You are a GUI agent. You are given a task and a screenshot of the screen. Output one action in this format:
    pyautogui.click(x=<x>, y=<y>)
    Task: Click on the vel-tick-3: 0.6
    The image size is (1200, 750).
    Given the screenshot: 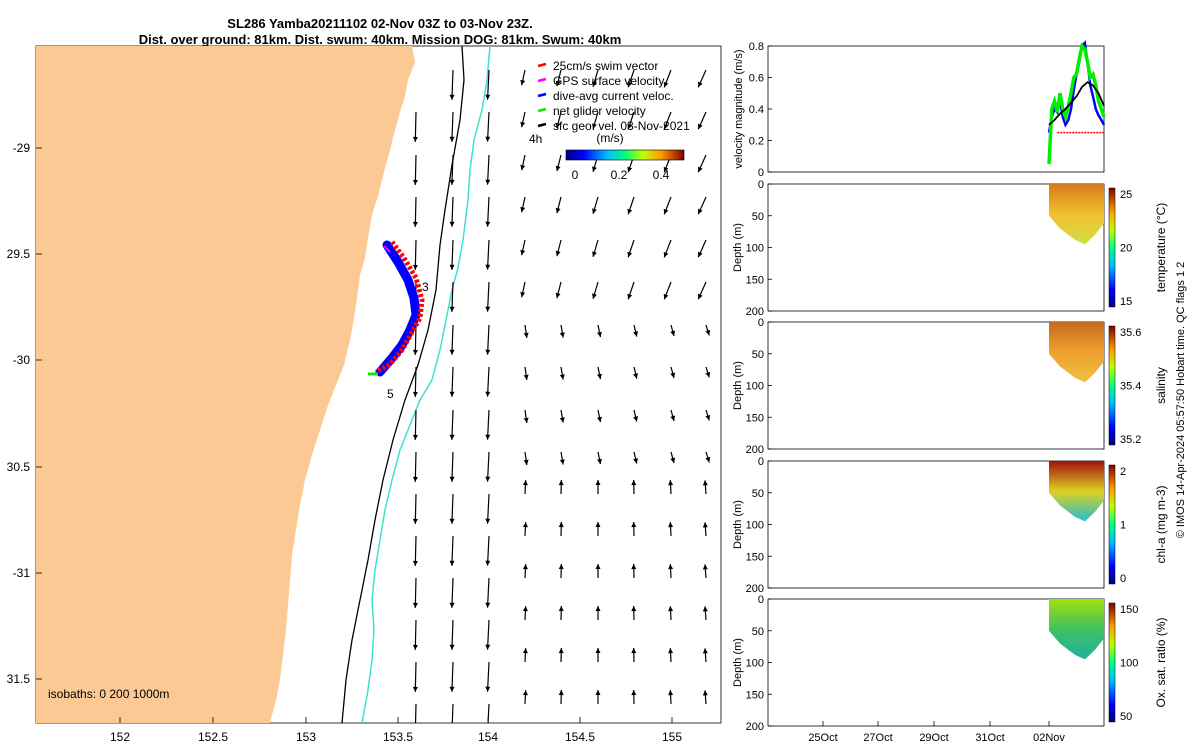 What is the action you would take?
    pyautogui.click(x=756, y=79)
    